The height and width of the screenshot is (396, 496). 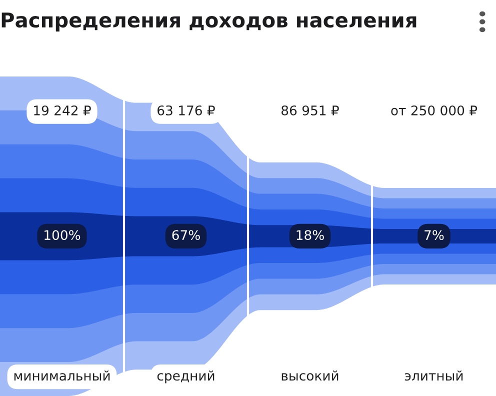 What do you see at coordinates (62, 110) in the screenshot?
I see `text: 19 242 ₽` at bounding box center [62, 110].